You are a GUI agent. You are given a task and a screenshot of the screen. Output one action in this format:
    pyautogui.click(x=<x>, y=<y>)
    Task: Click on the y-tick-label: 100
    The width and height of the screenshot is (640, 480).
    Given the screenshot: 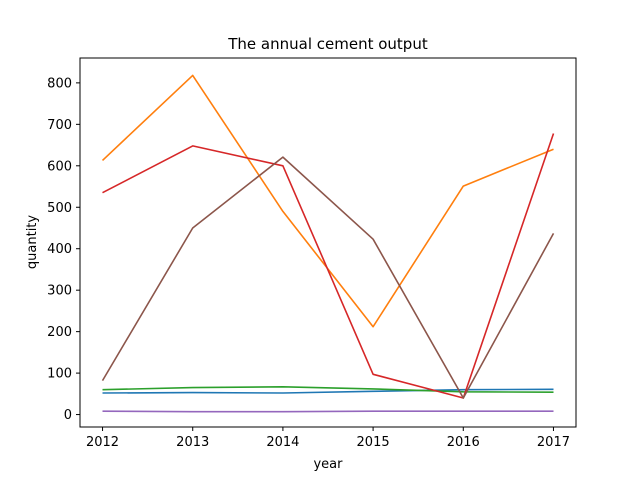 What is the action you would take?
    pyautogui.click(x=59, y=374)
    